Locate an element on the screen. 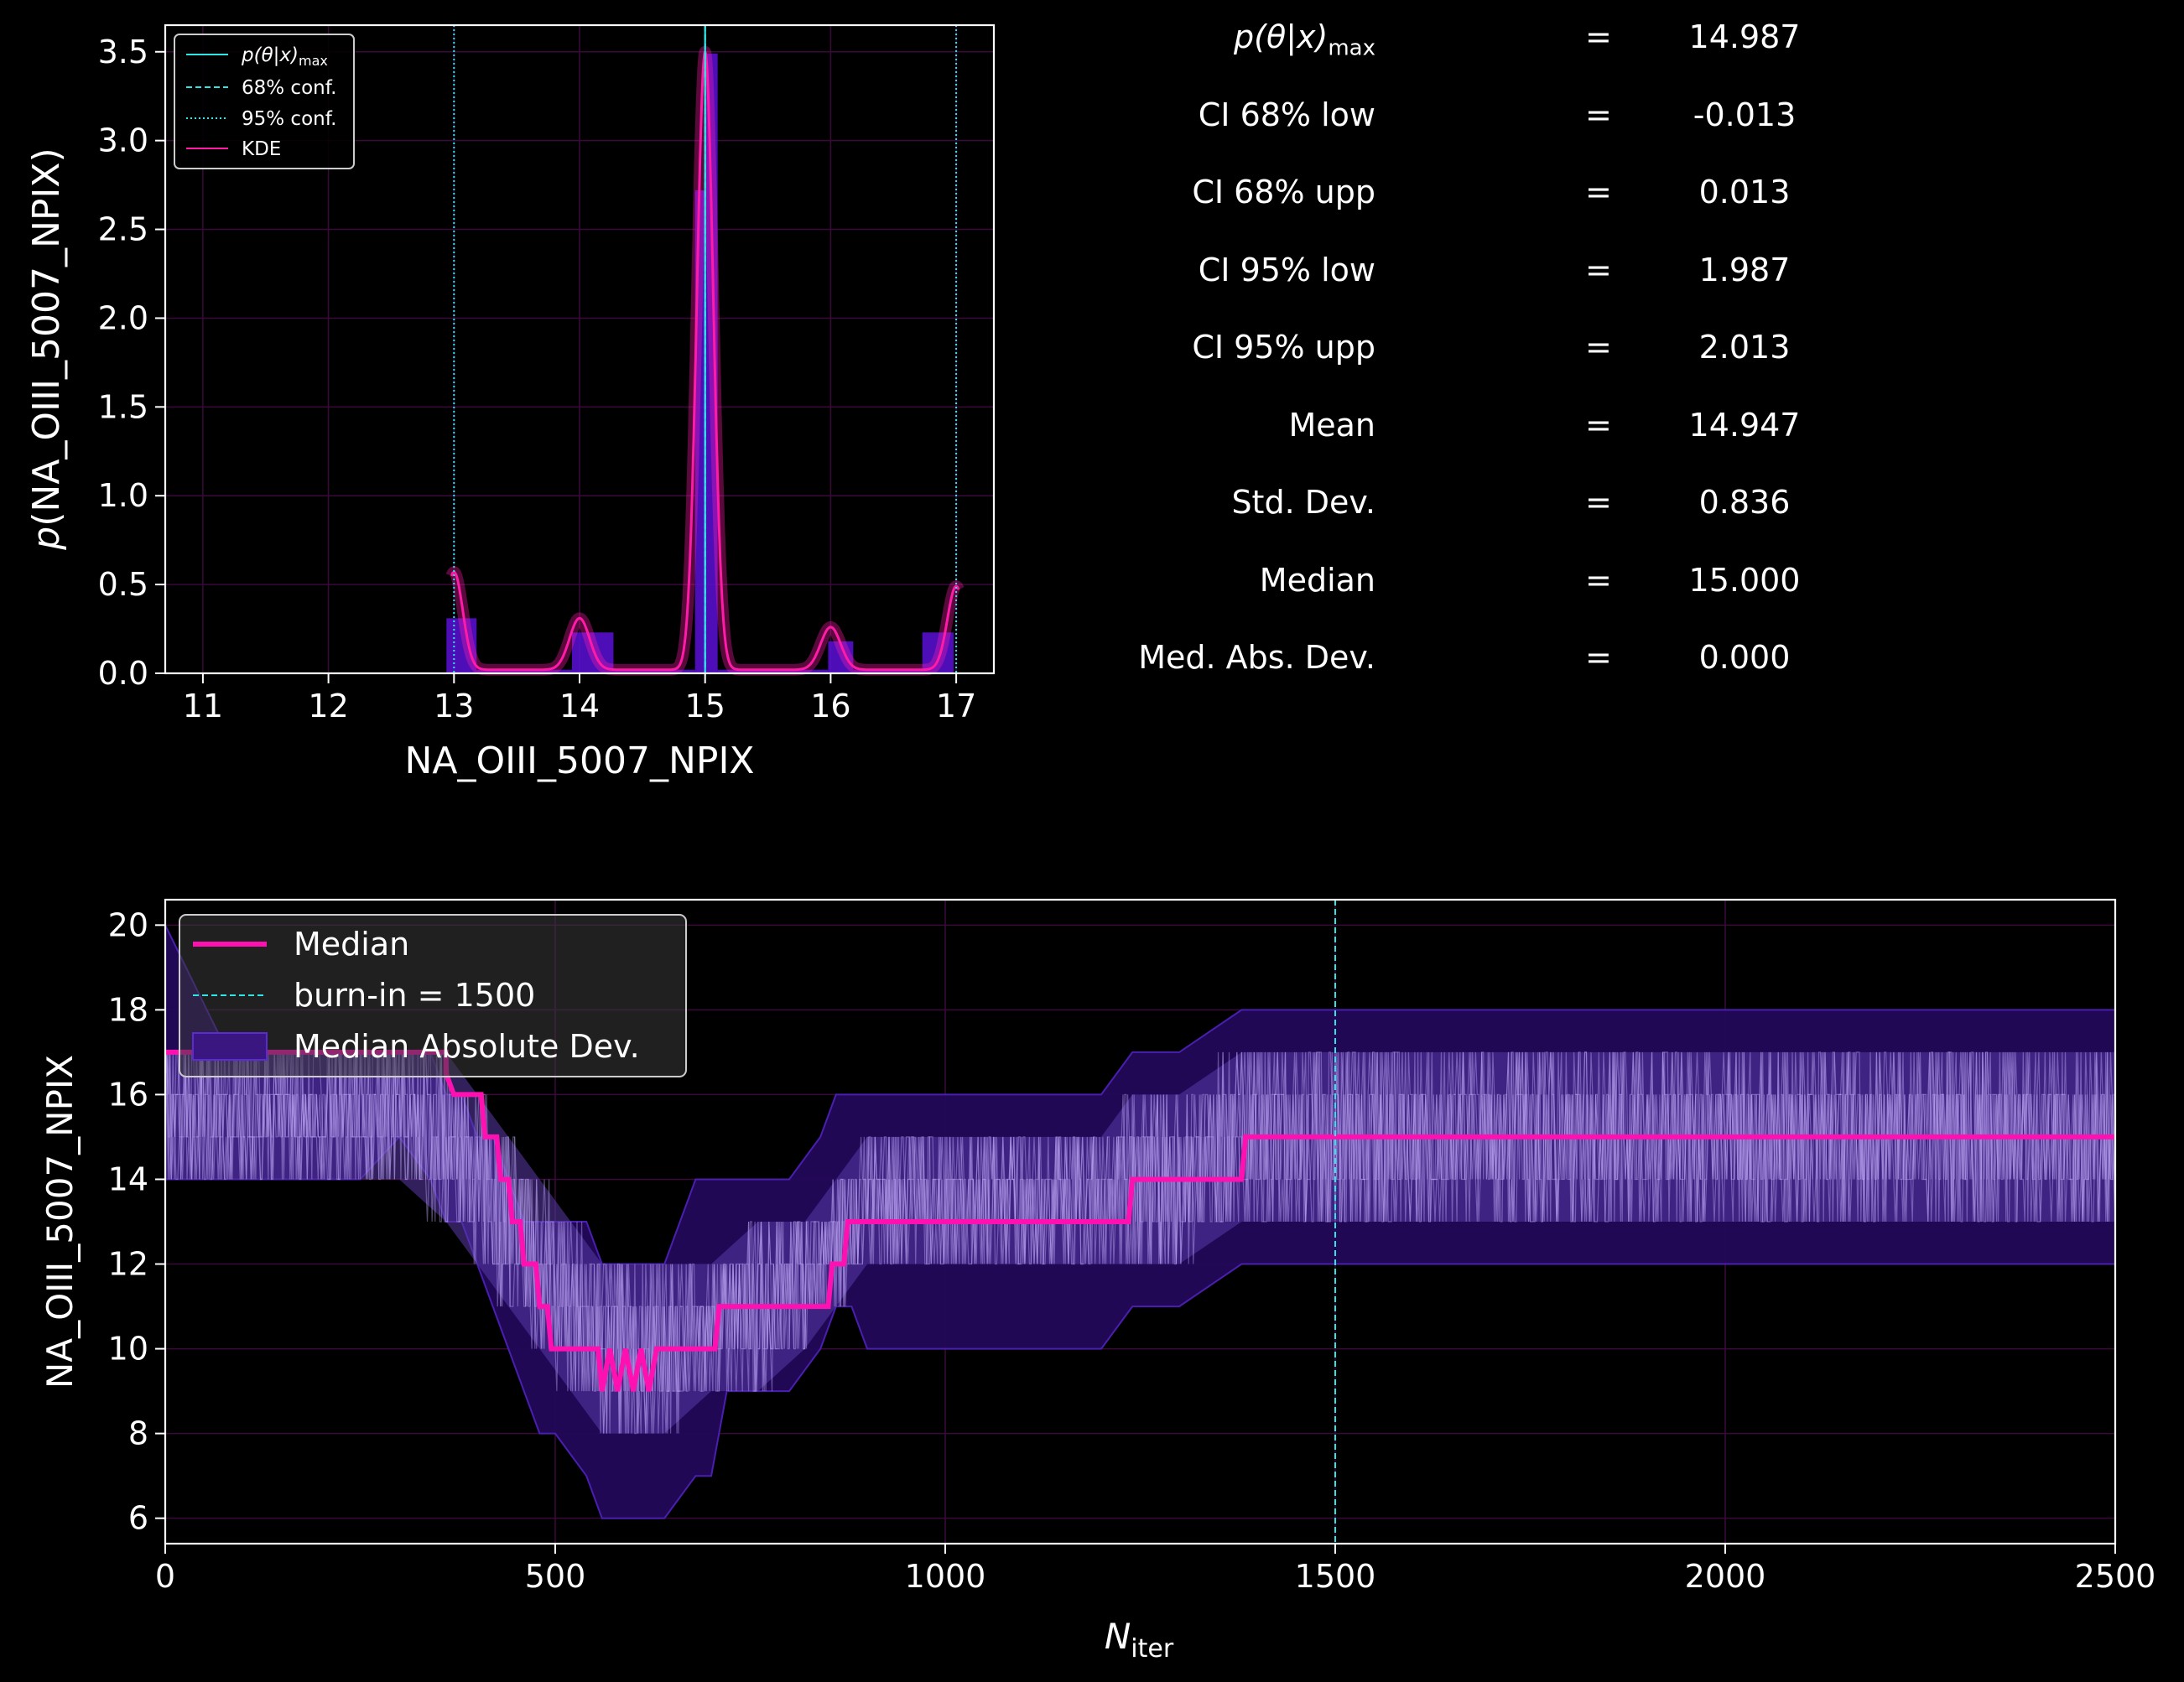 This screenshot has width=2184, height=1682. legend-entry-mad: Median Absolute Dev. is located at coordinates (416, 1046).